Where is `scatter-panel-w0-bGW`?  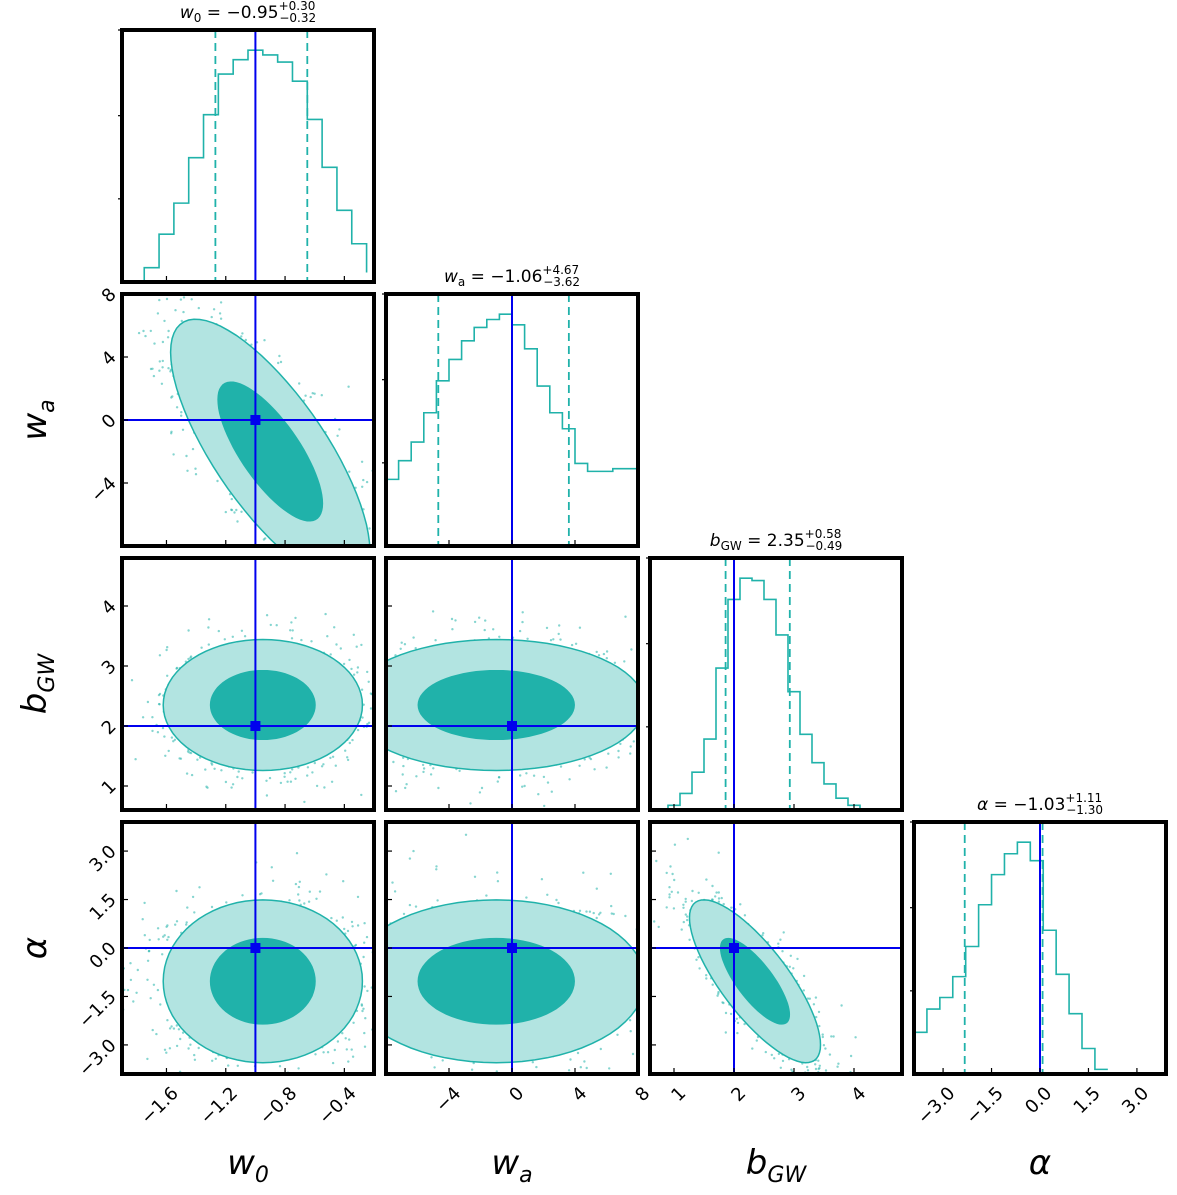 scatter-panel-w0-bGW is located at coordinates (248, 684).